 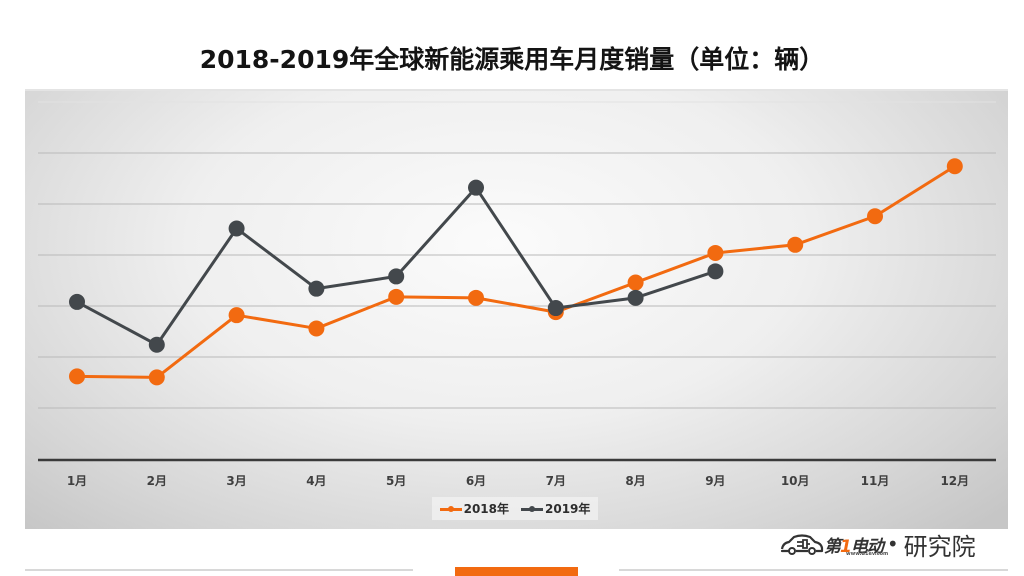 I want to click on x-axis-label: 6月, so click(x=476, y=481).